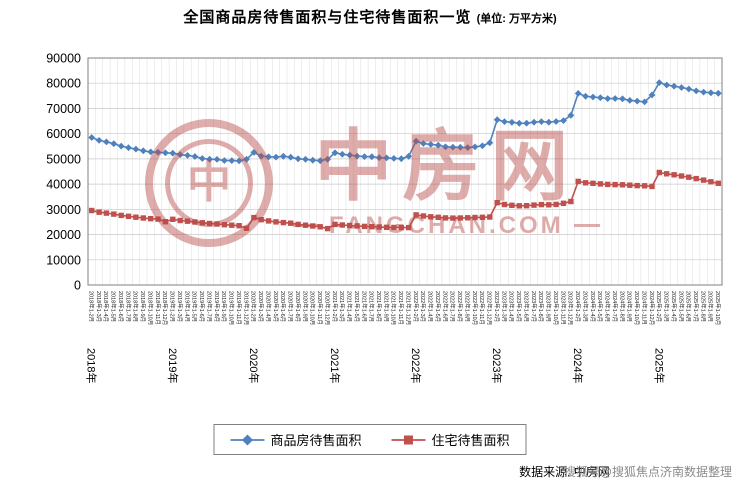 This screenshot has height=494, width=740. Describe the element at coordinates (516, 19) in the screenshot. I see `chart-unit-label: (单位: 万平方米)` at that location.